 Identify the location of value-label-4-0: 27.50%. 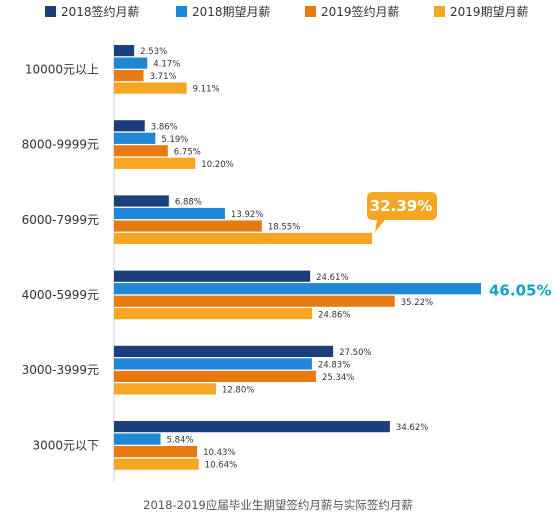
(355, 353).